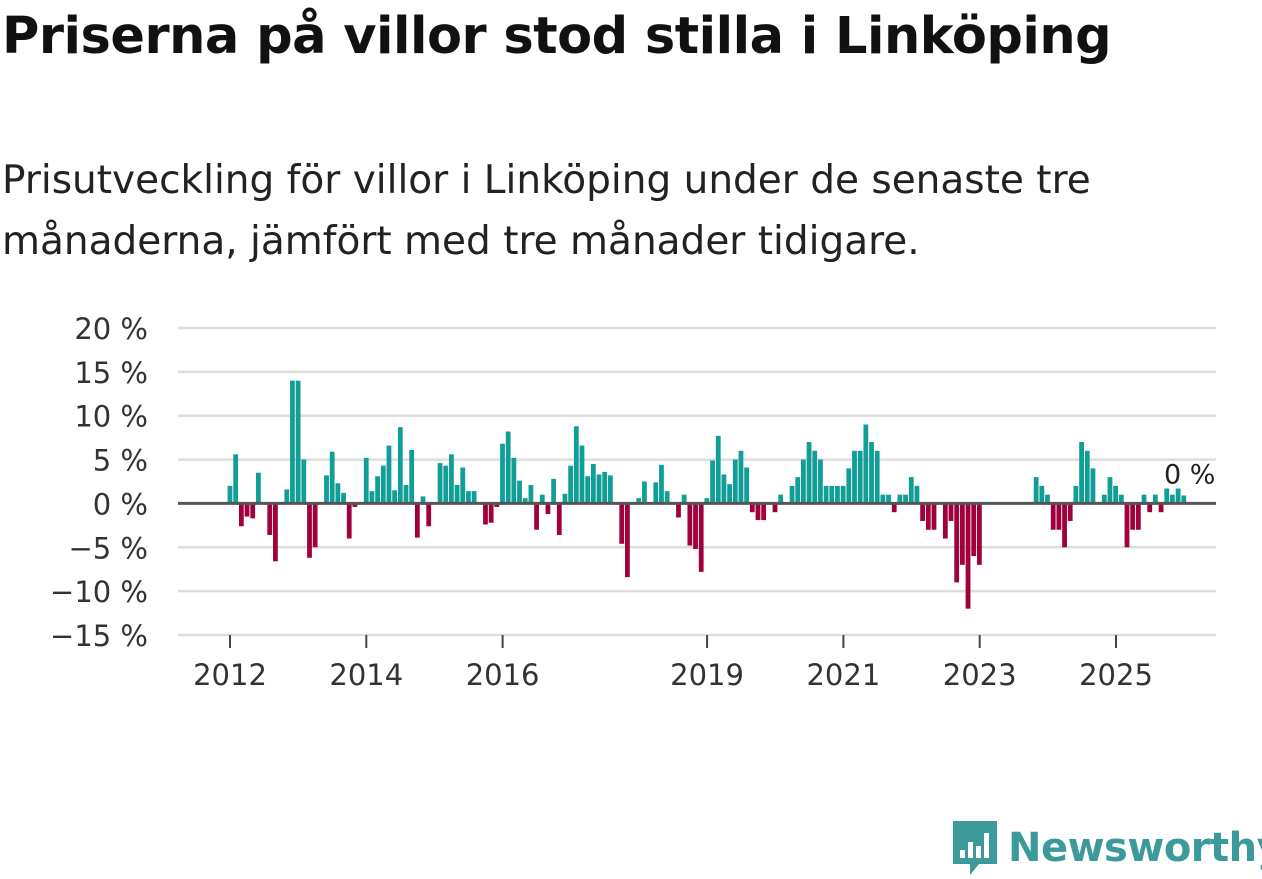 The image size is (1262, 879). What do you see at coordinates (366, 675) in the screenshot?
I see `x-tick-label: 2014` at bounding box center [366, 675].